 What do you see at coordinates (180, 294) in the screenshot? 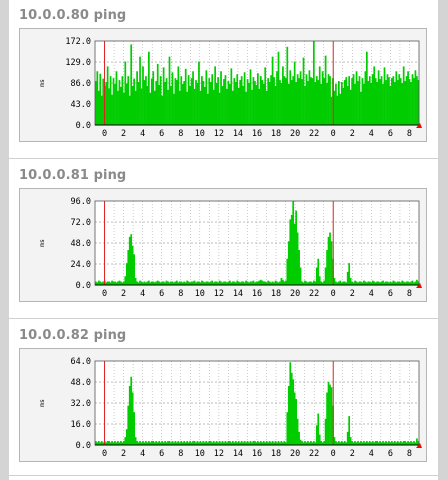
I see `x-tick-label: 8` at bounding box center [180, 294].